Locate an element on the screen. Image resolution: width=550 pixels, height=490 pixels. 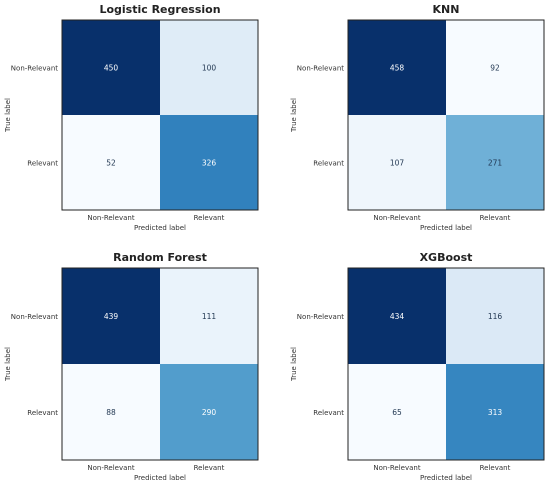
cell-value-label: 439 is located at coordinates (111, 316).